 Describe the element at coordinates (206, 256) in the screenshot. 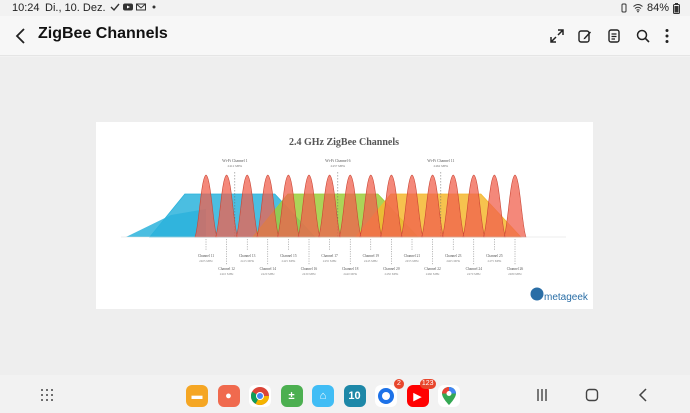

I see `zigbee-channel-label: Channel 11` at that location.